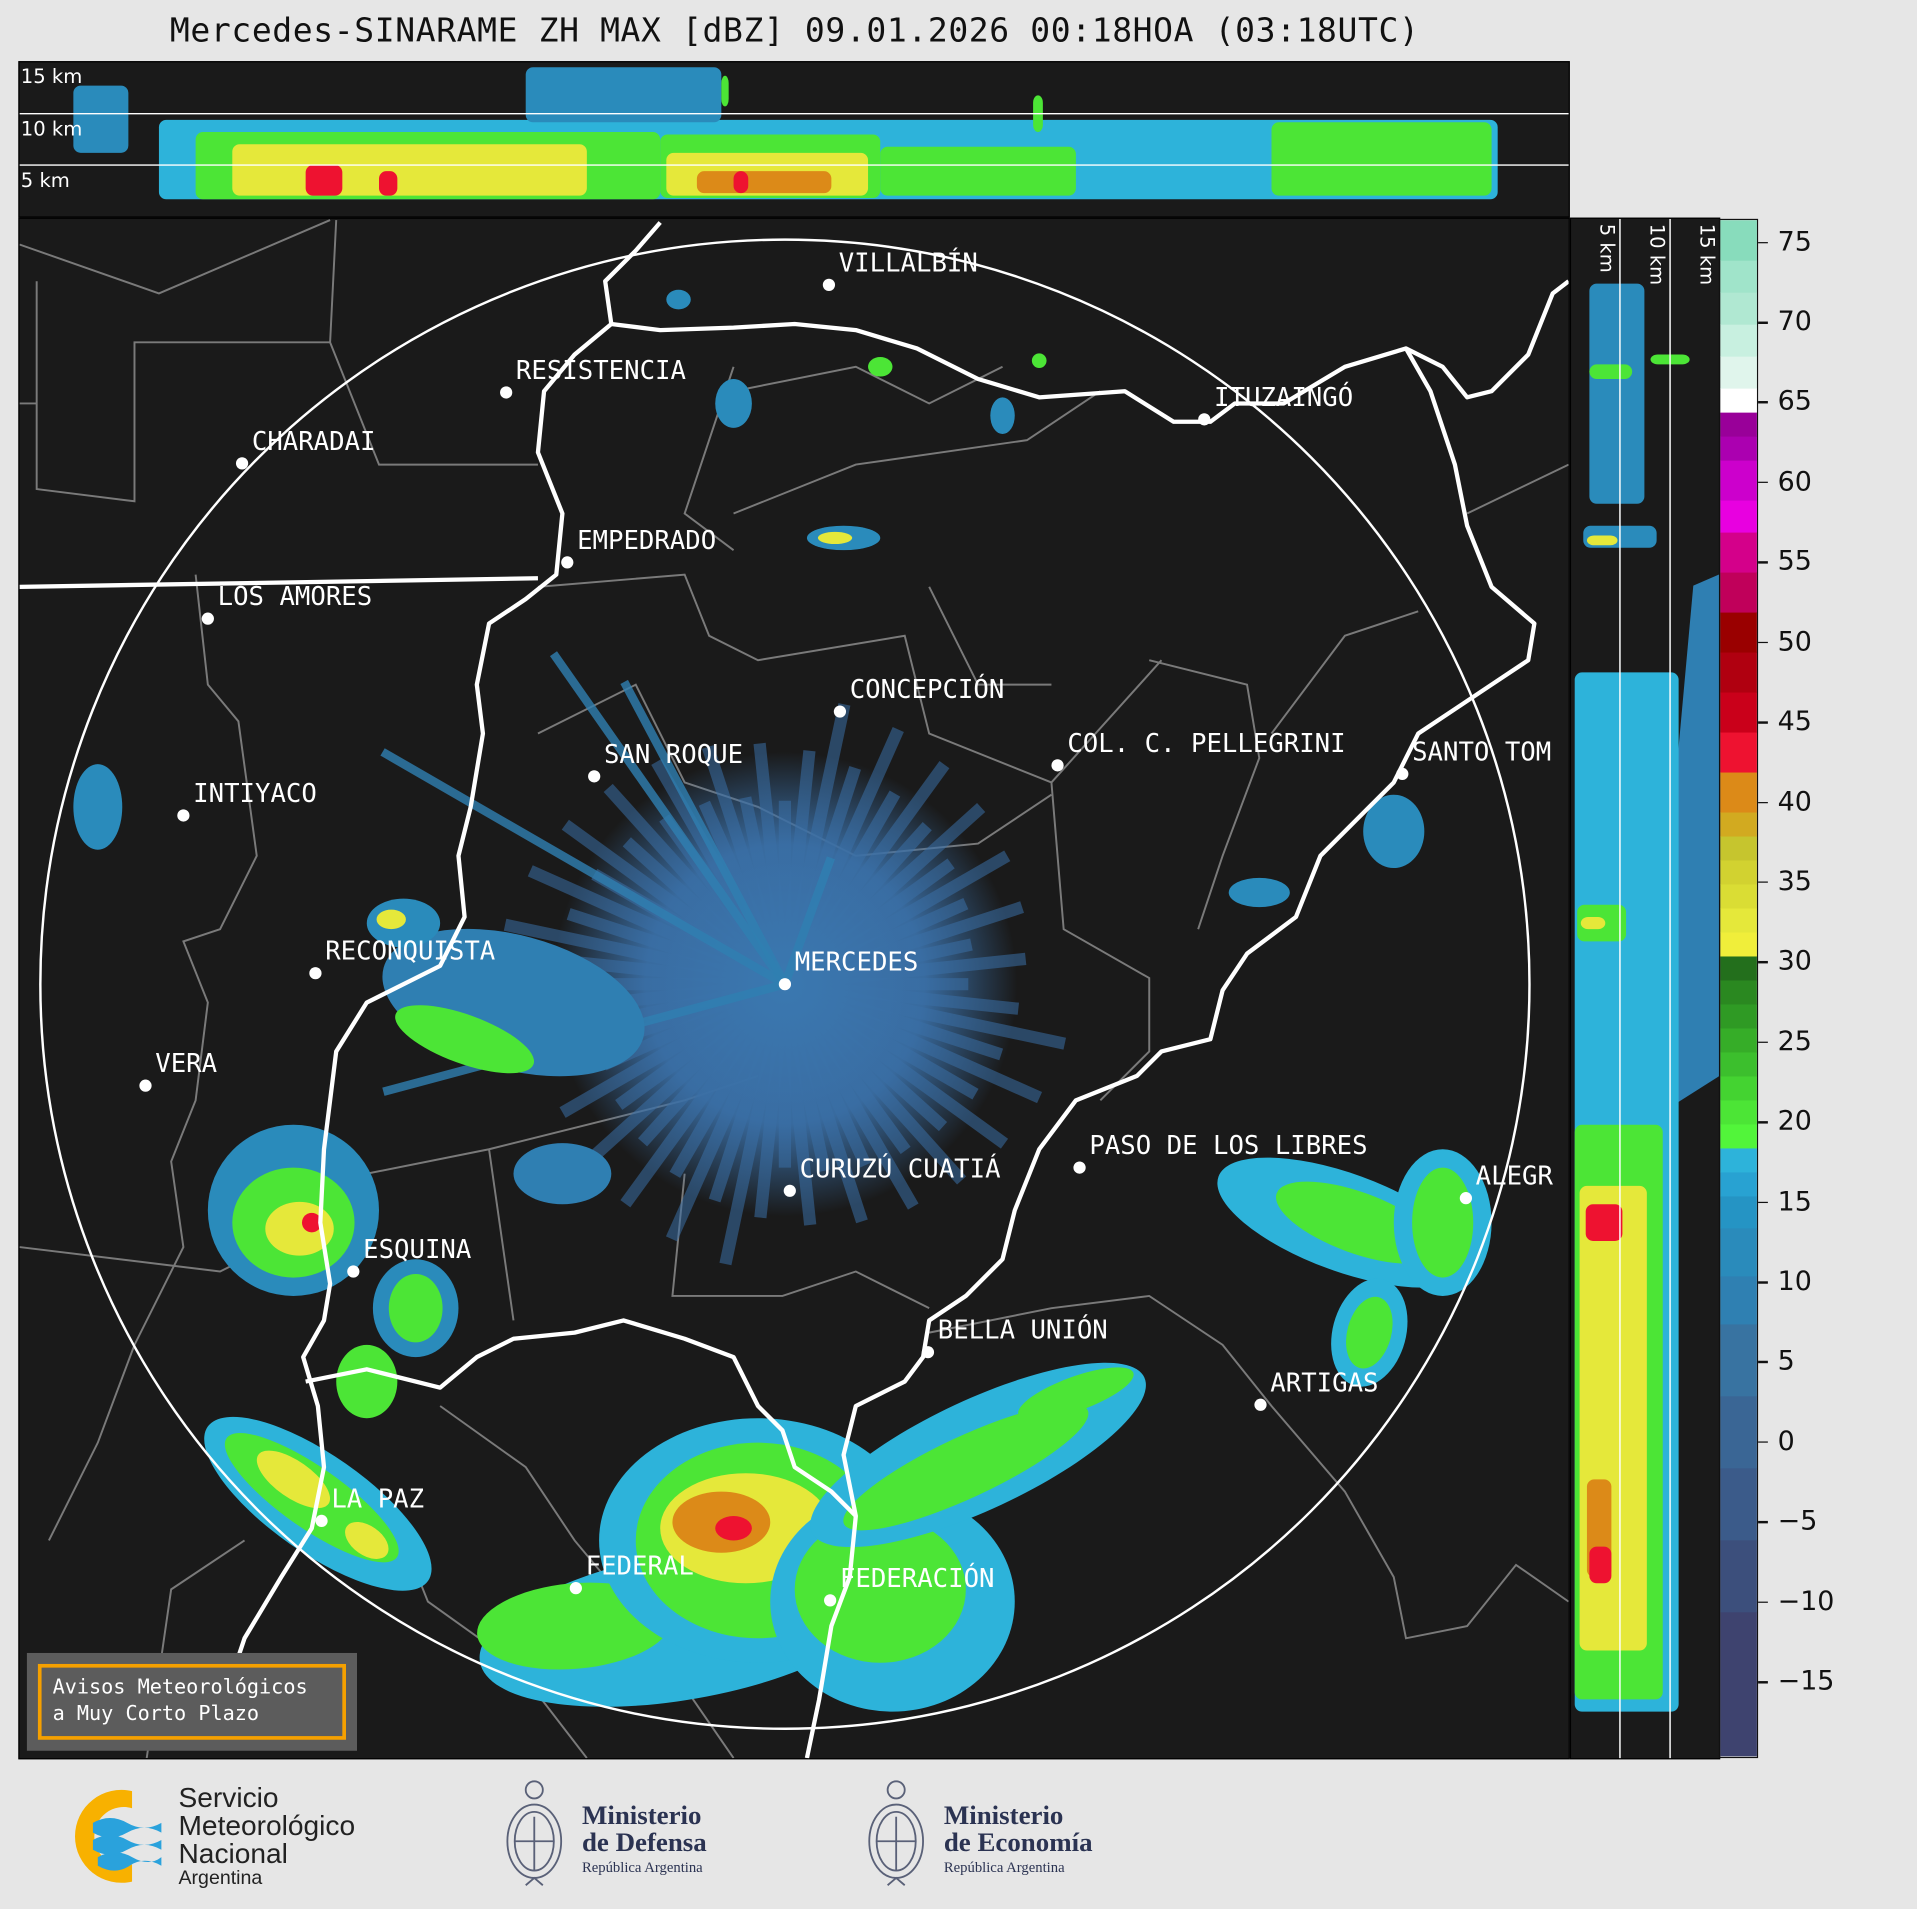 The image size is (1917, 1909). I want to click on colorbar-tick-label: 55, so click(1794, 562).